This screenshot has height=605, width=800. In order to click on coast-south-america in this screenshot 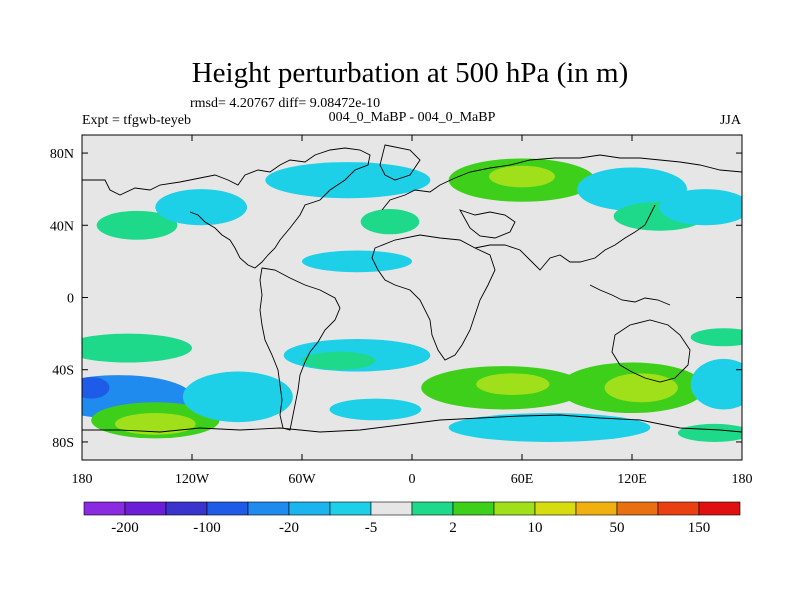, I will do `click(300, 349)`.